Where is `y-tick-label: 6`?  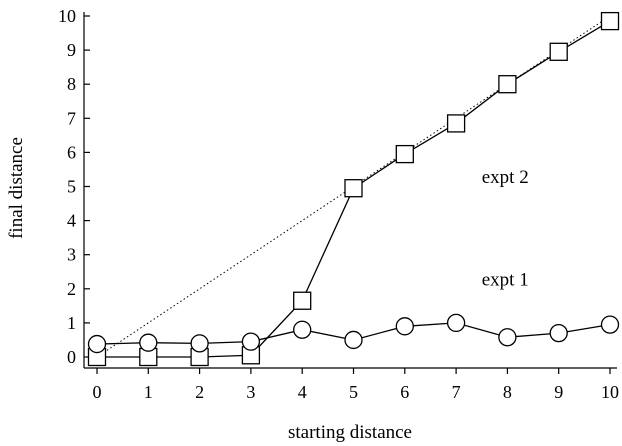 y-tick-label: 6 is located at coordinates (71, 152).